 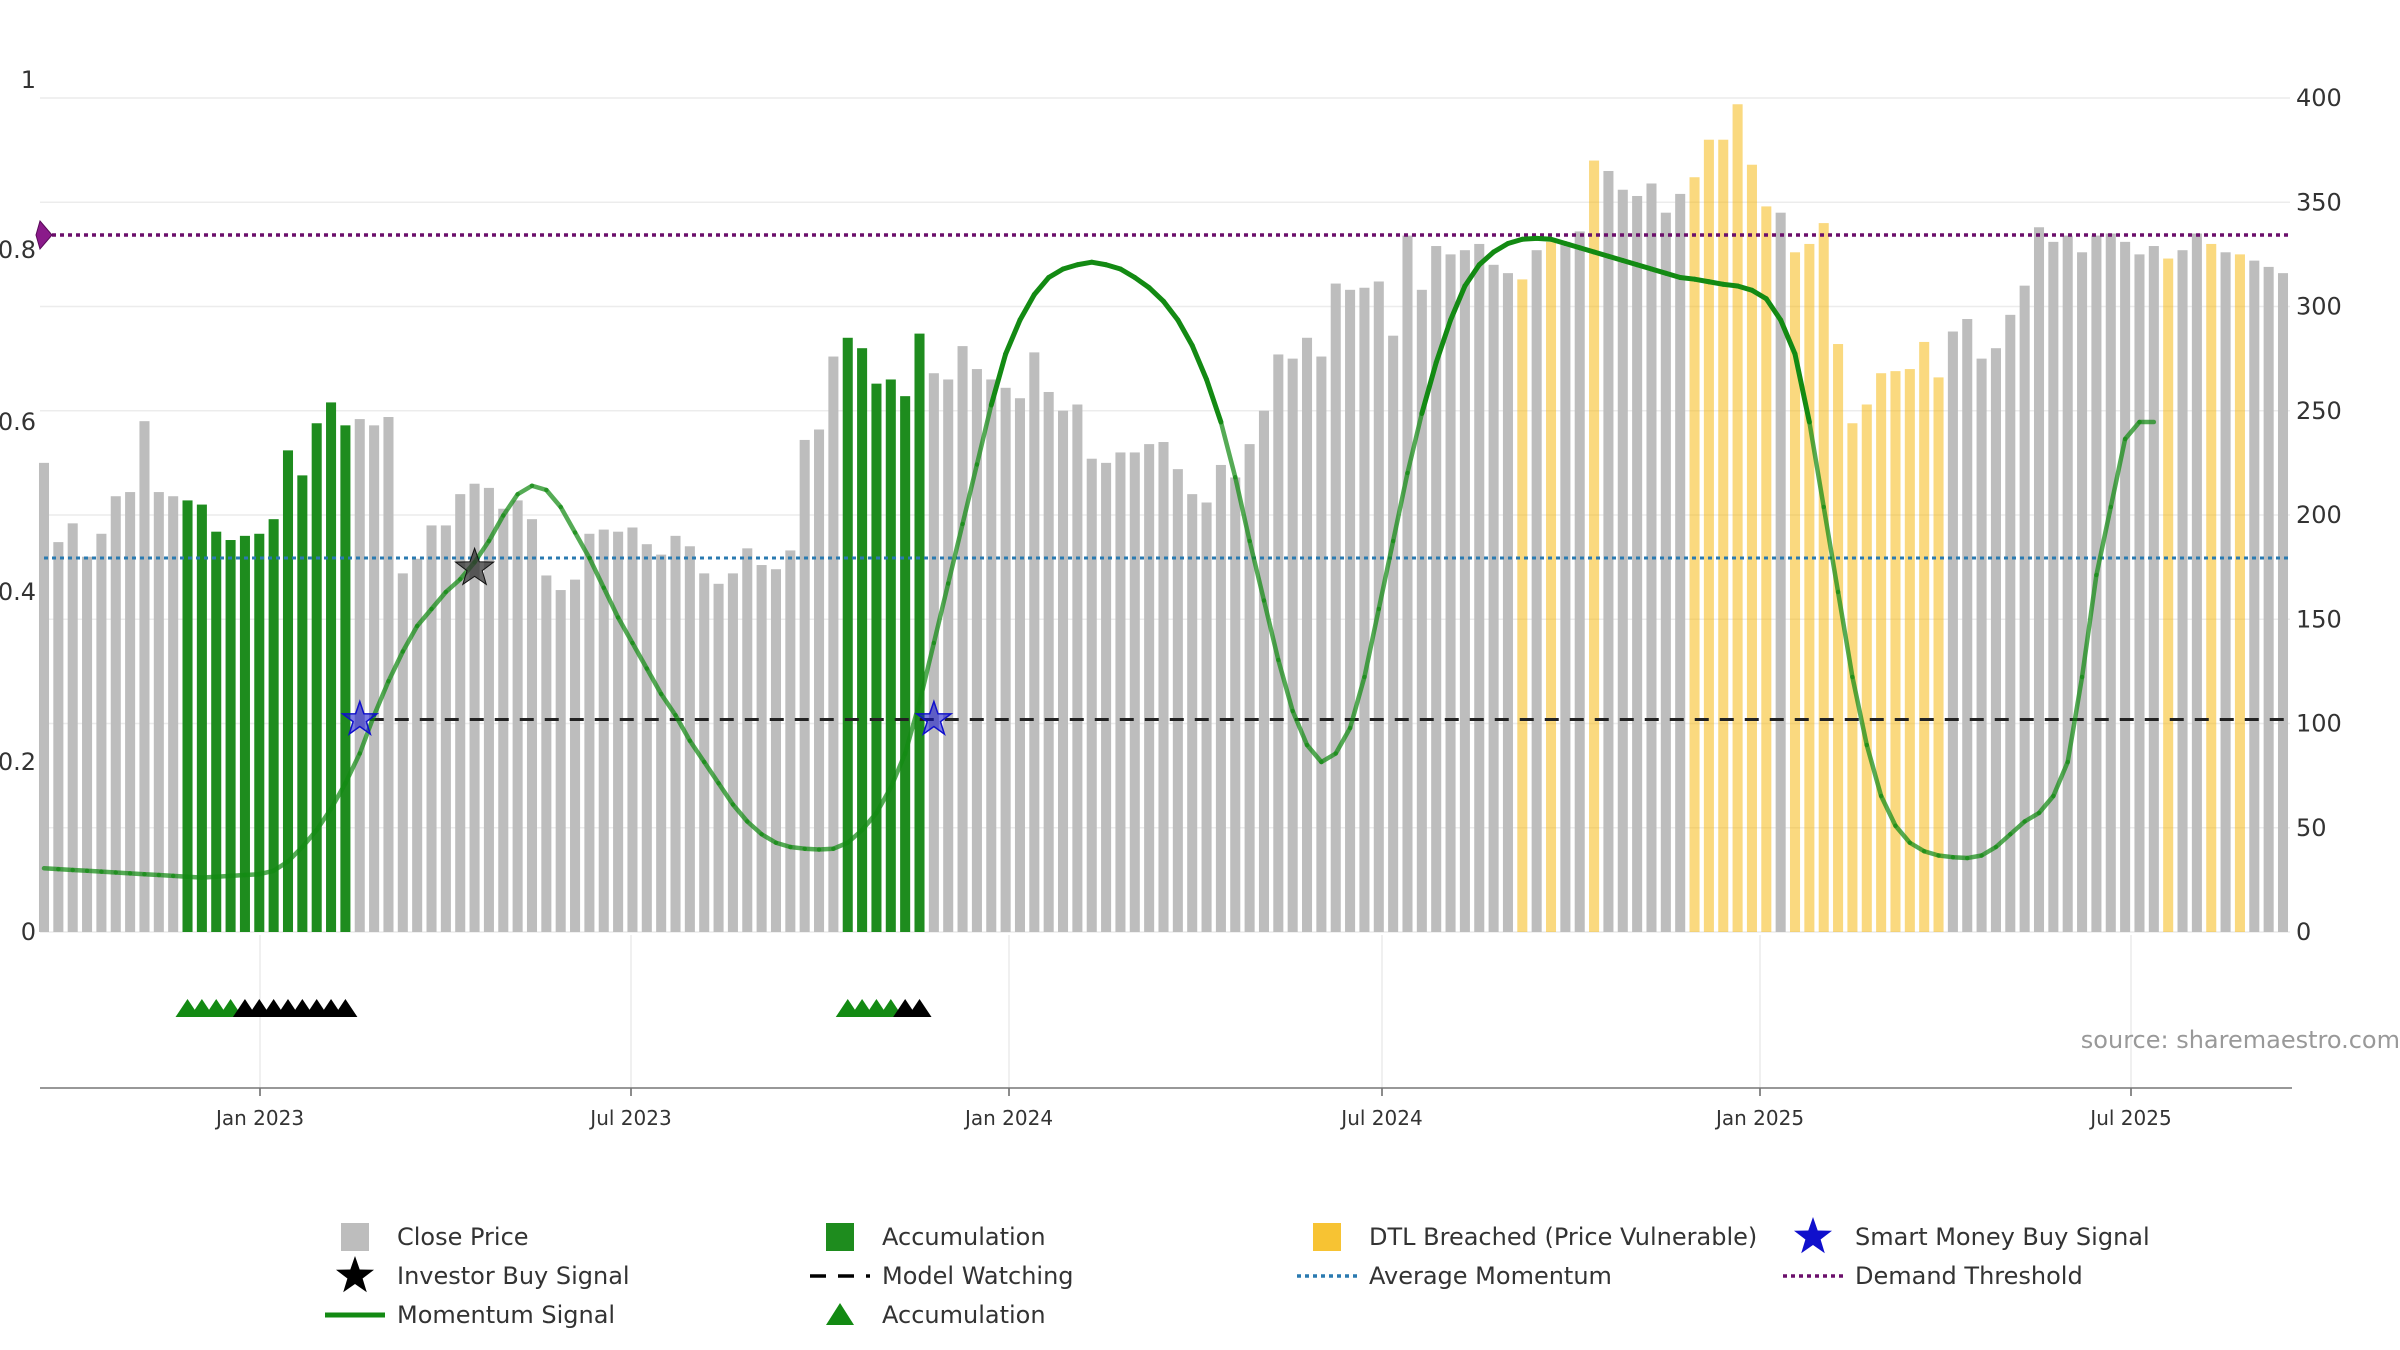 I want to click on accumulation-markers, so click(x=553, y=1008).